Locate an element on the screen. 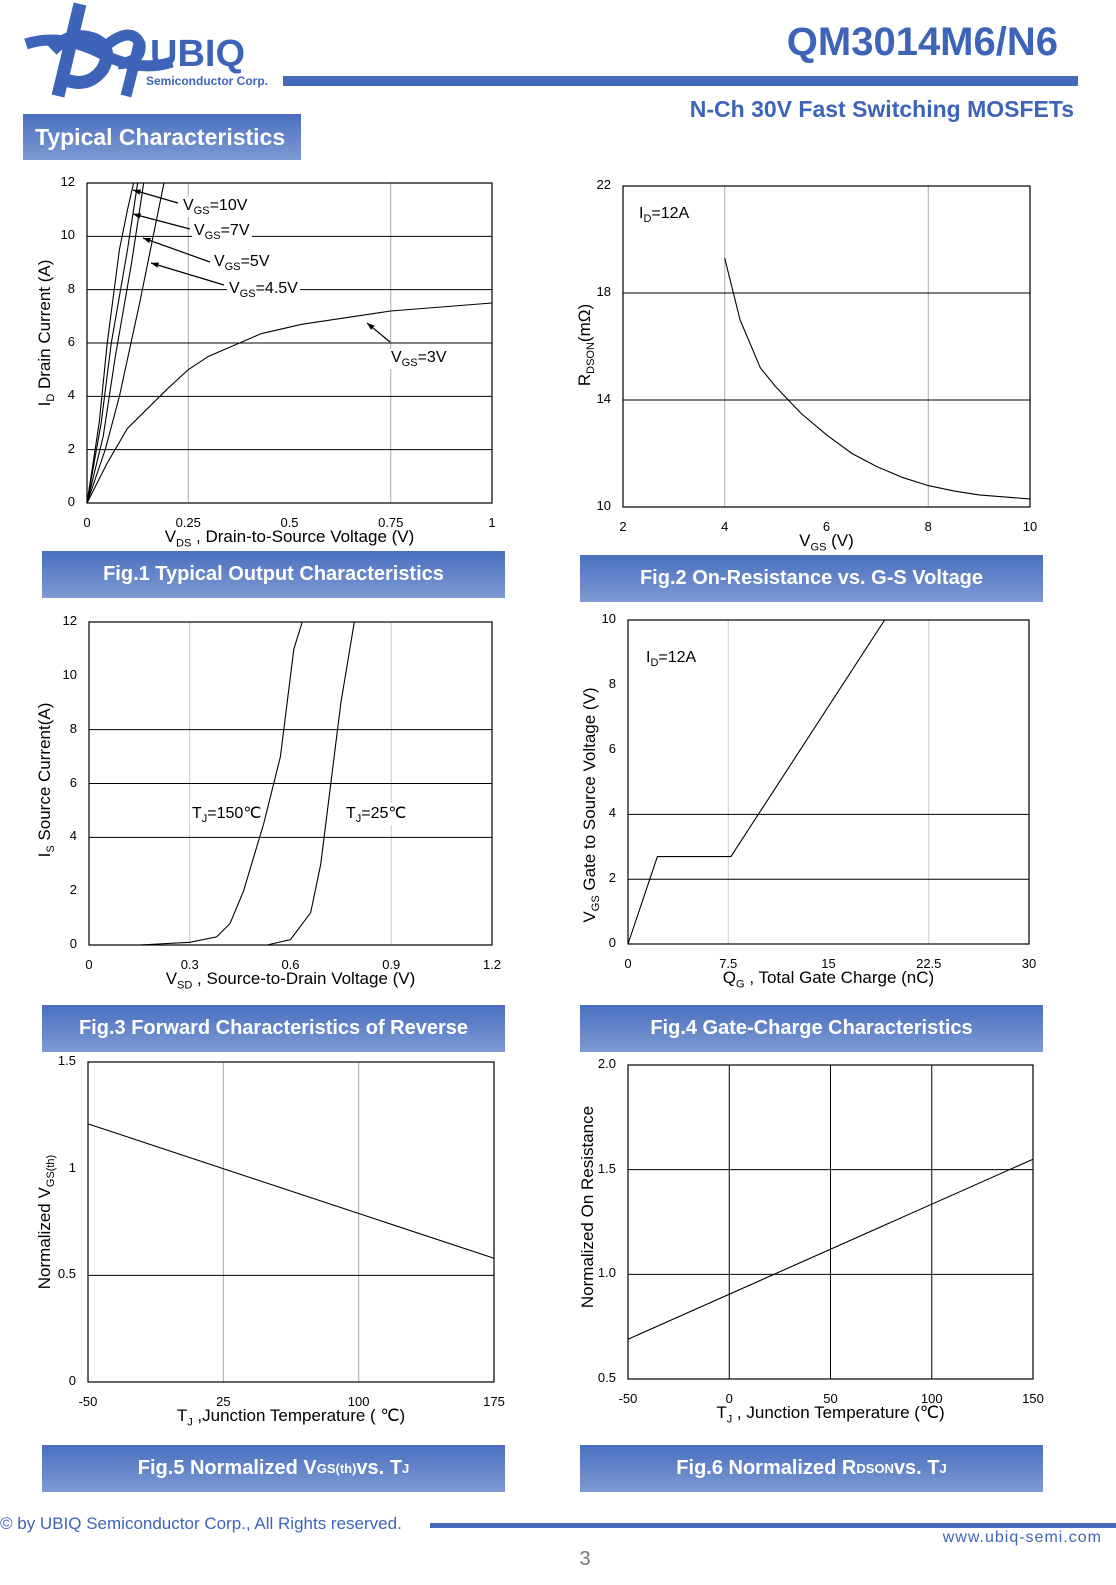  x-tick-label: 30 is located at coordinates (1029, 963).